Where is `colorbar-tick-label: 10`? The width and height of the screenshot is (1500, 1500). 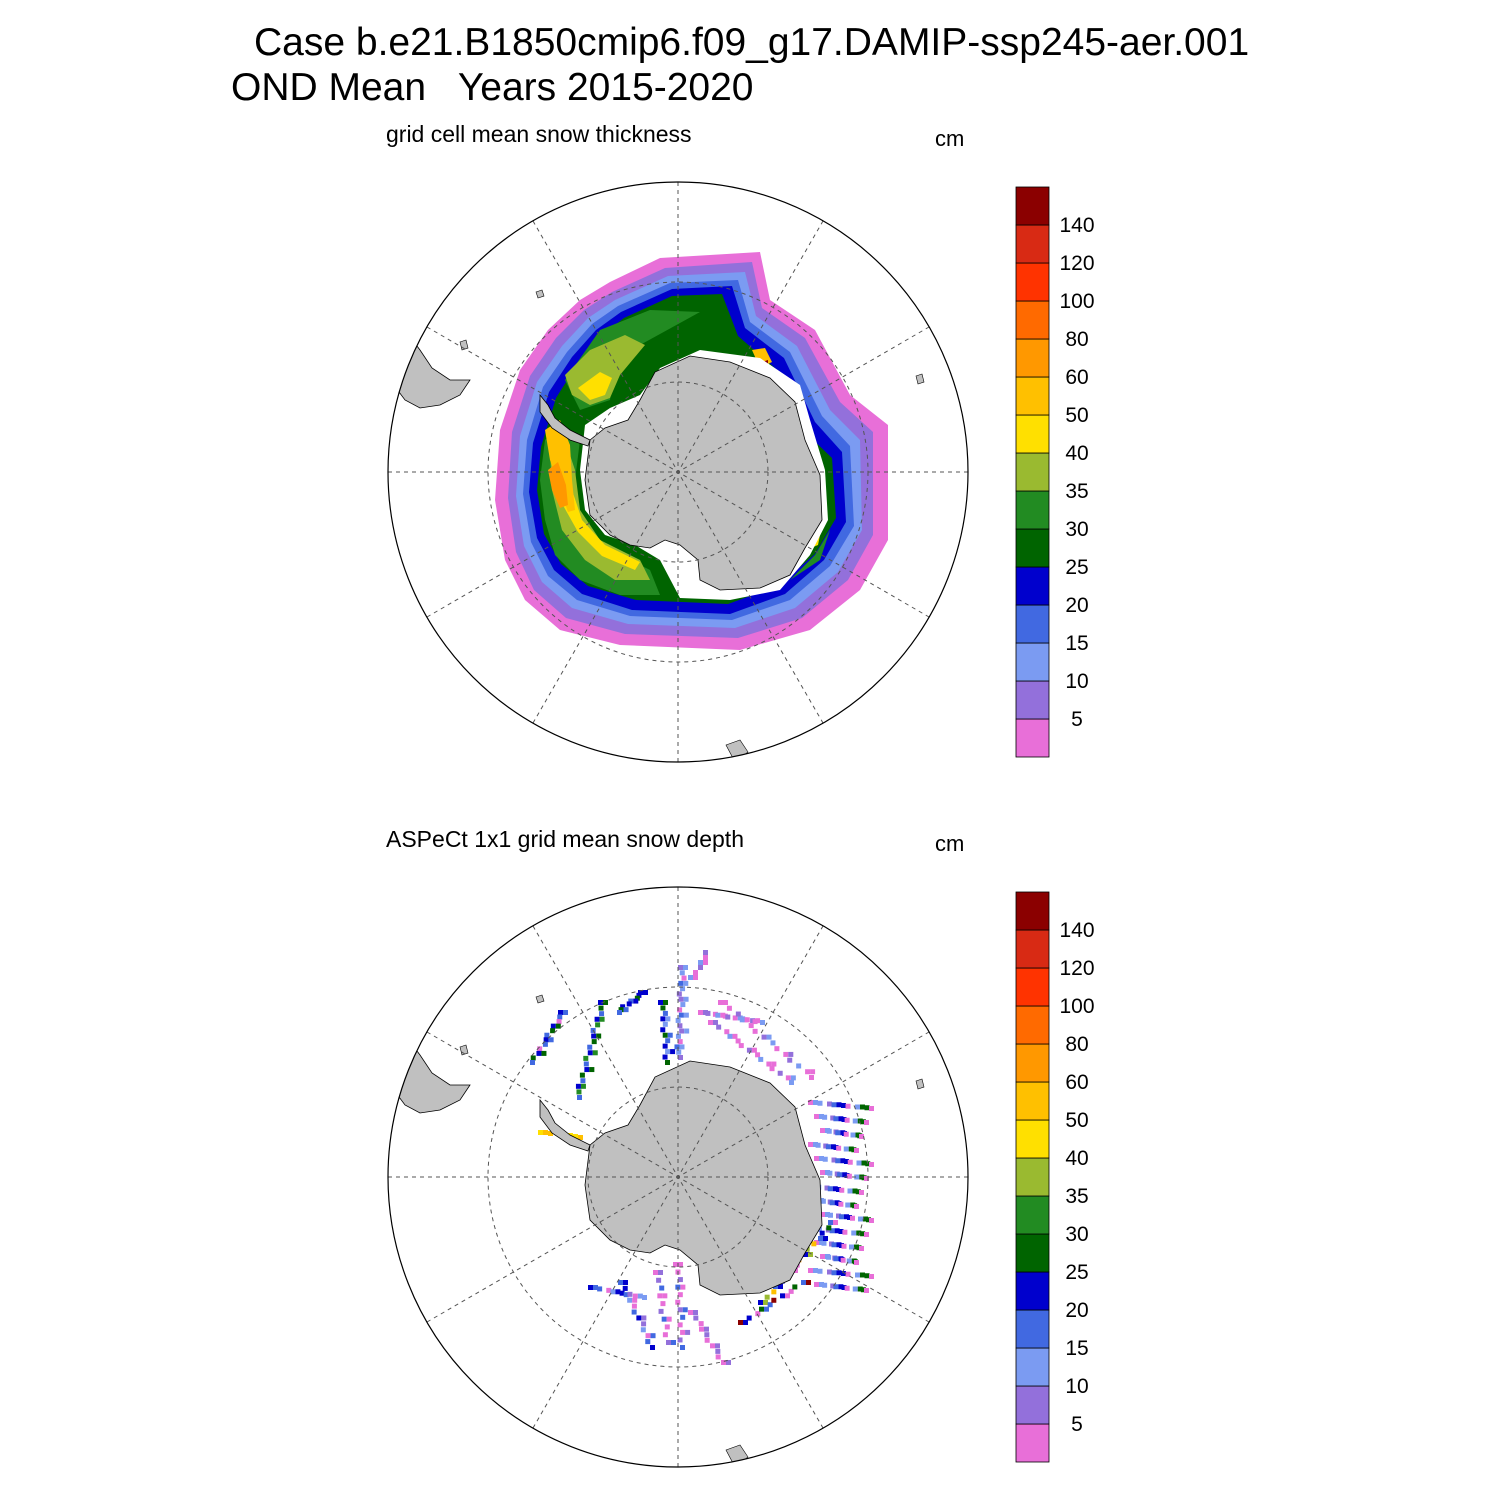 colorbar-tick-label: 10 is located at coordinates (1076, 681).